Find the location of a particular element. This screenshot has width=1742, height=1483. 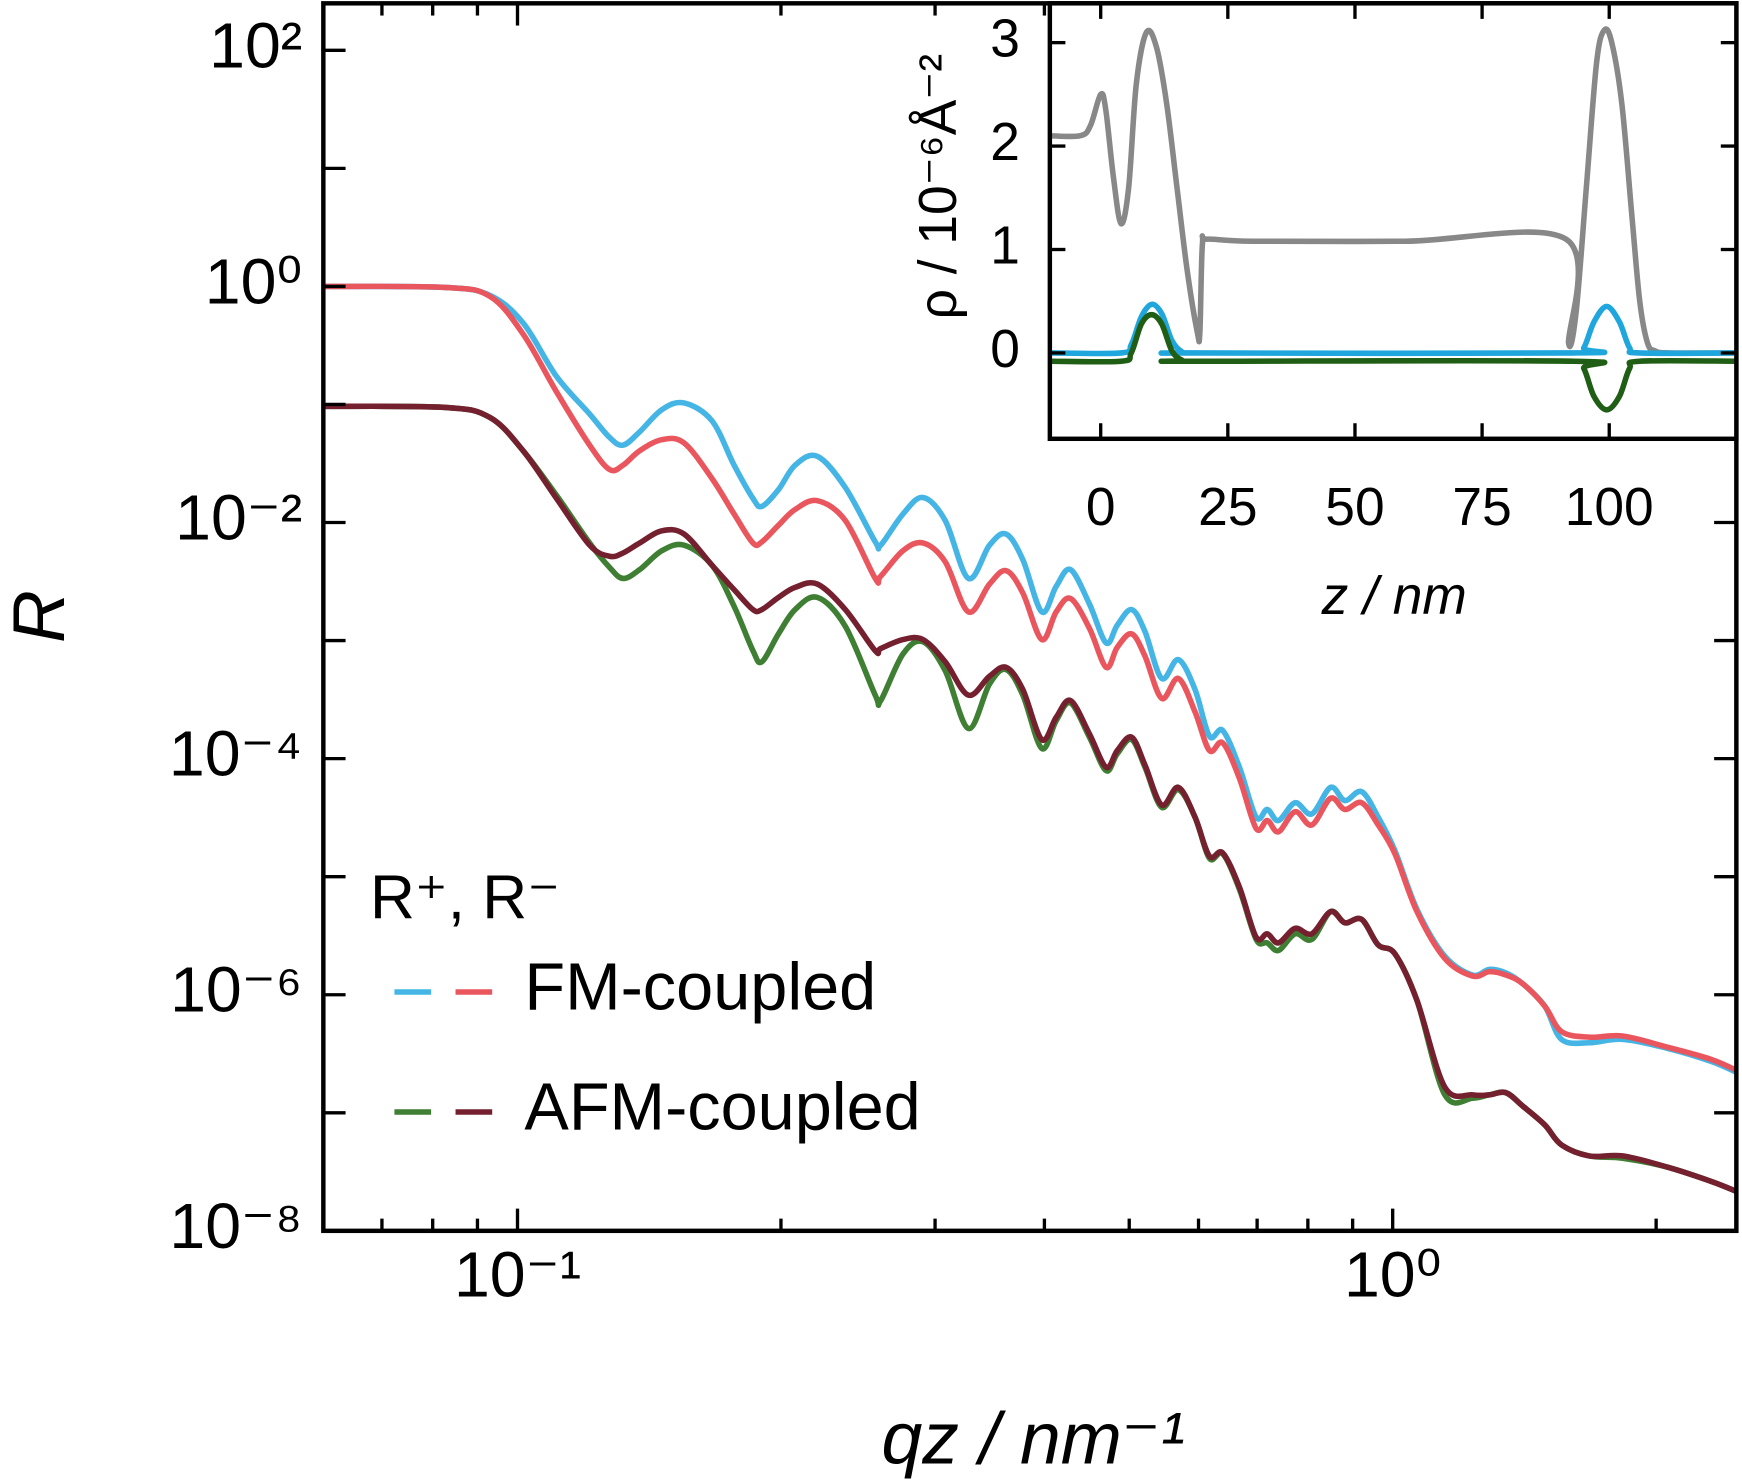

x-tick-label: 50 is located at coordinates (1354, 507).